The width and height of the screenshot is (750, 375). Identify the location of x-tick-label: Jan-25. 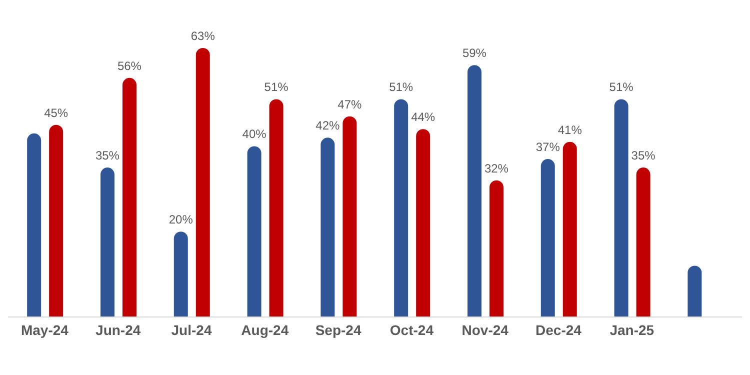
(632, 330).